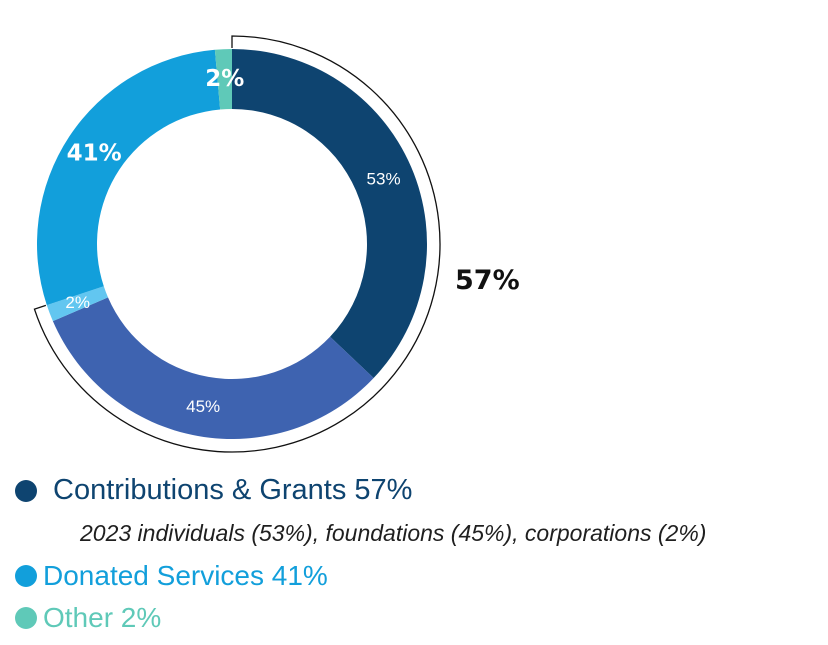  Describe the element at coordinates (94, 153) in the screenshot. I see `slice-label: 41%` at that location.